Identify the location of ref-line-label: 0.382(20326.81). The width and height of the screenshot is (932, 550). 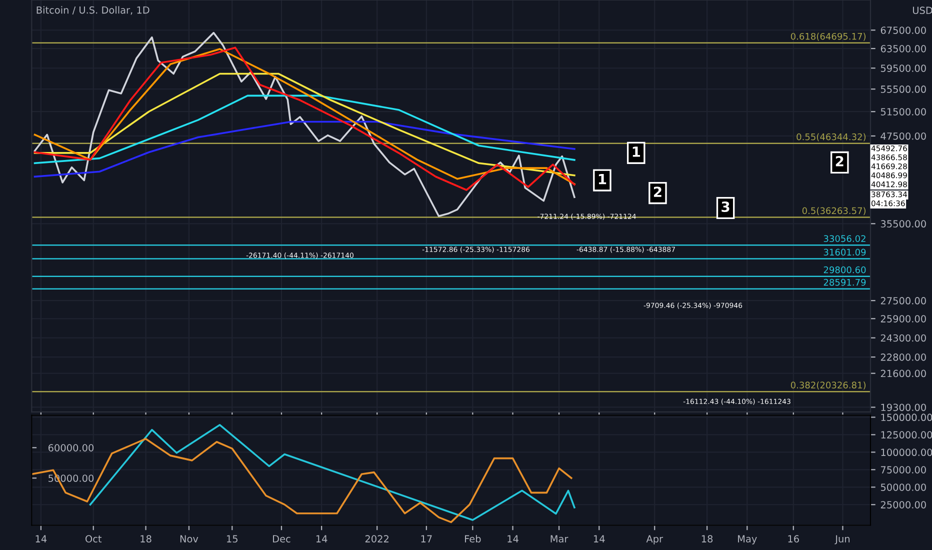
(828, 386).